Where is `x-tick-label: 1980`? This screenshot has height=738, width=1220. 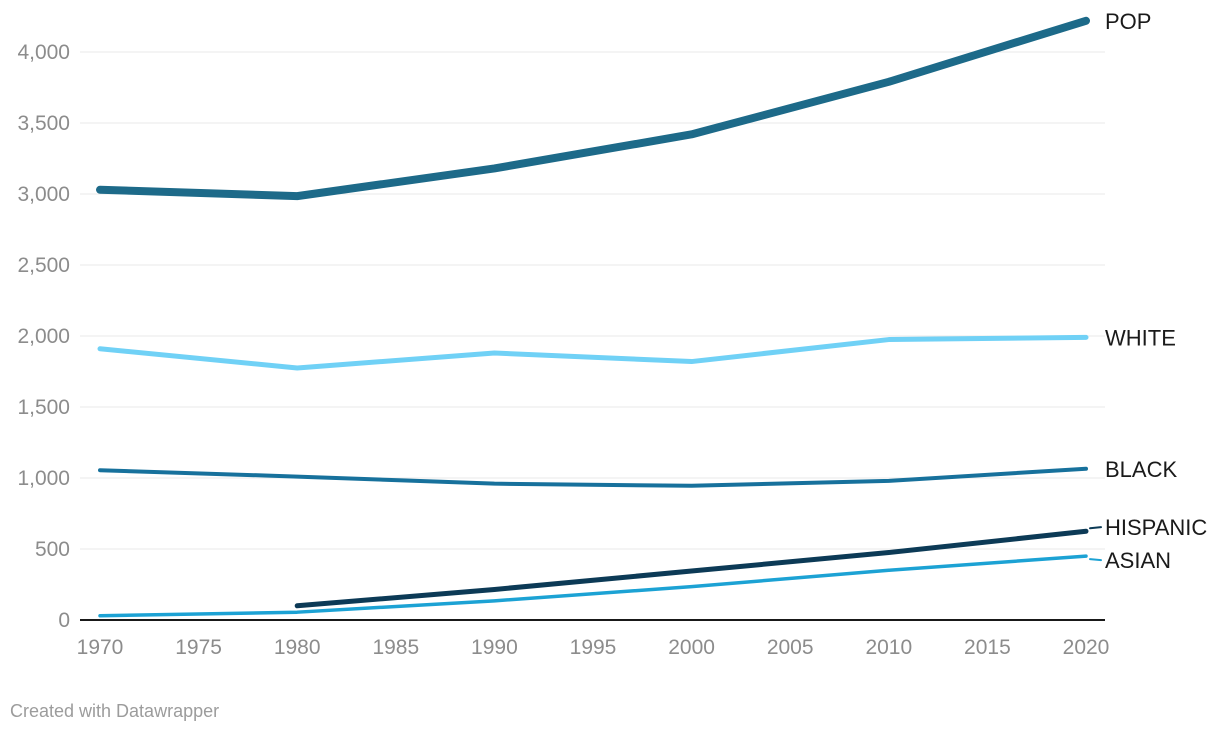
x-tick-label: 1980 is located at coordinates (297, 647).